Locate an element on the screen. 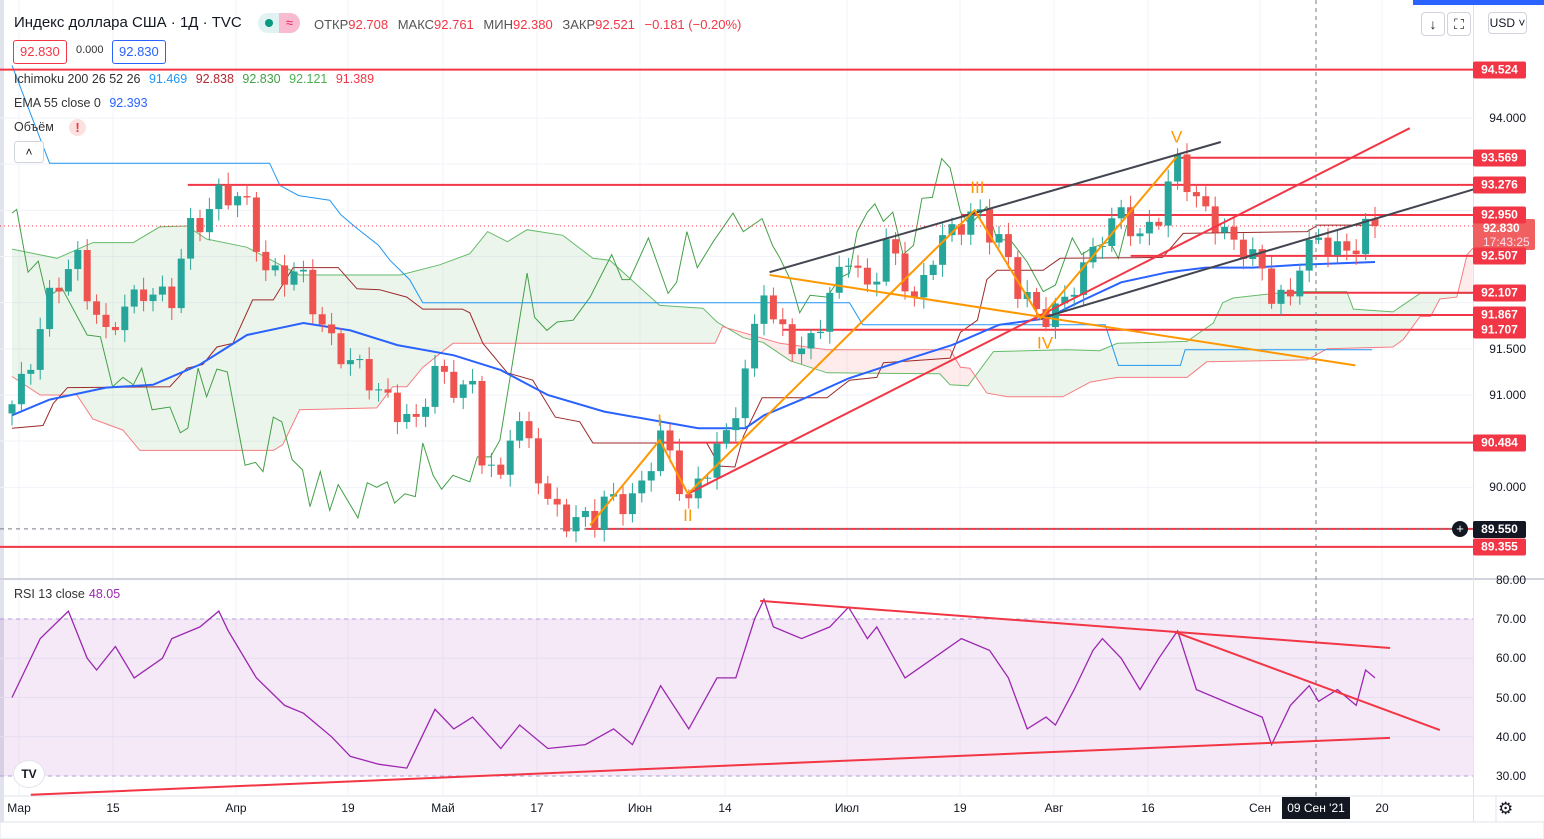 The image size is (1544, 839). bottom-toolbar is located at coordinates (772, 830).